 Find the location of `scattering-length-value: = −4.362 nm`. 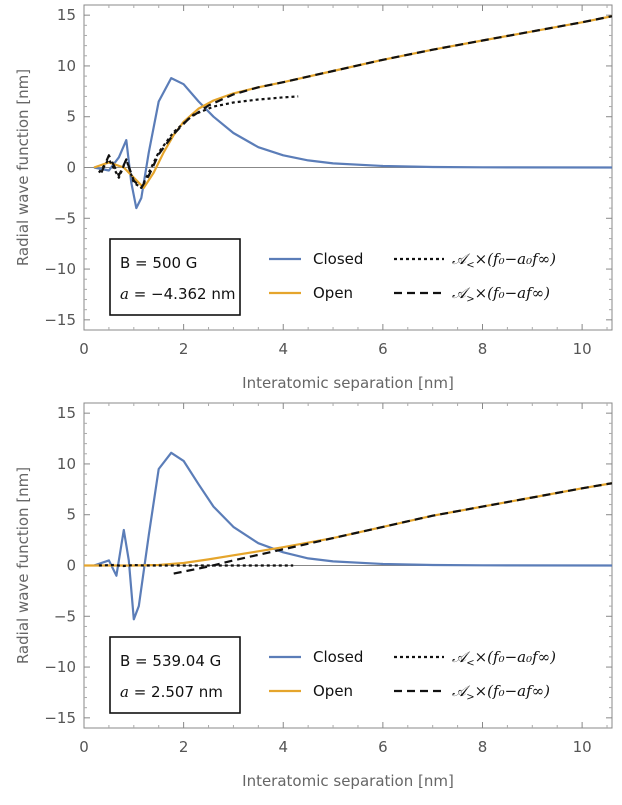

scattering-length-value: = −4.362 nm is located at coordinates (182, 294).